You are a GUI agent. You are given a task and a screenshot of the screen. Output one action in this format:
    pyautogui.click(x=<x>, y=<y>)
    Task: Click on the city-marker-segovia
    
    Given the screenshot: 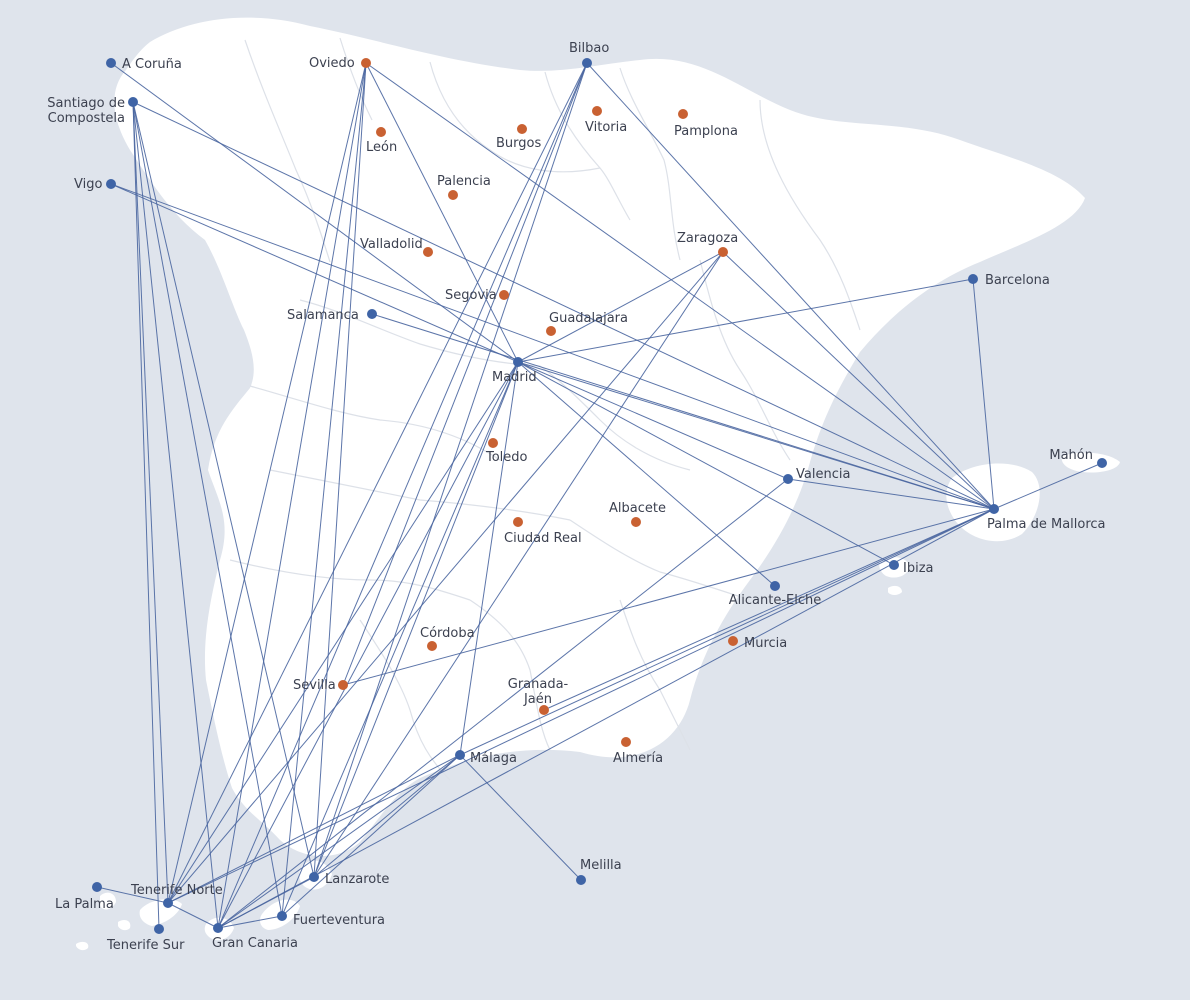 What is the action you would take?
    pyautogui.click(x=504, y=295)
    